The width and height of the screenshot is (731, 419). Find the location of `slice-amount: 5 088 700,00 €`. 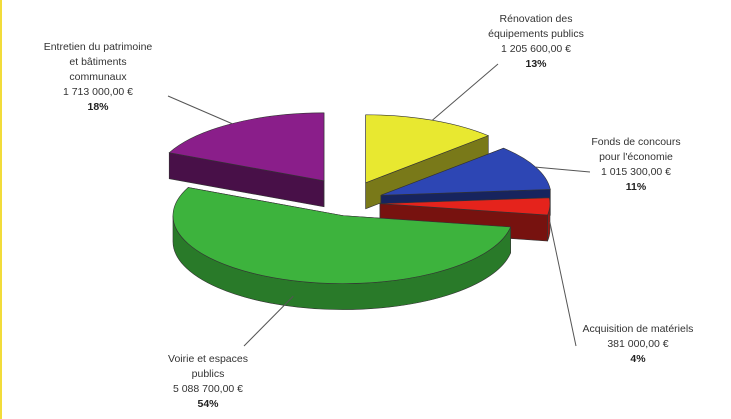

slice-amount: 5 088 700,00 € is located at coordinates (208, 389).